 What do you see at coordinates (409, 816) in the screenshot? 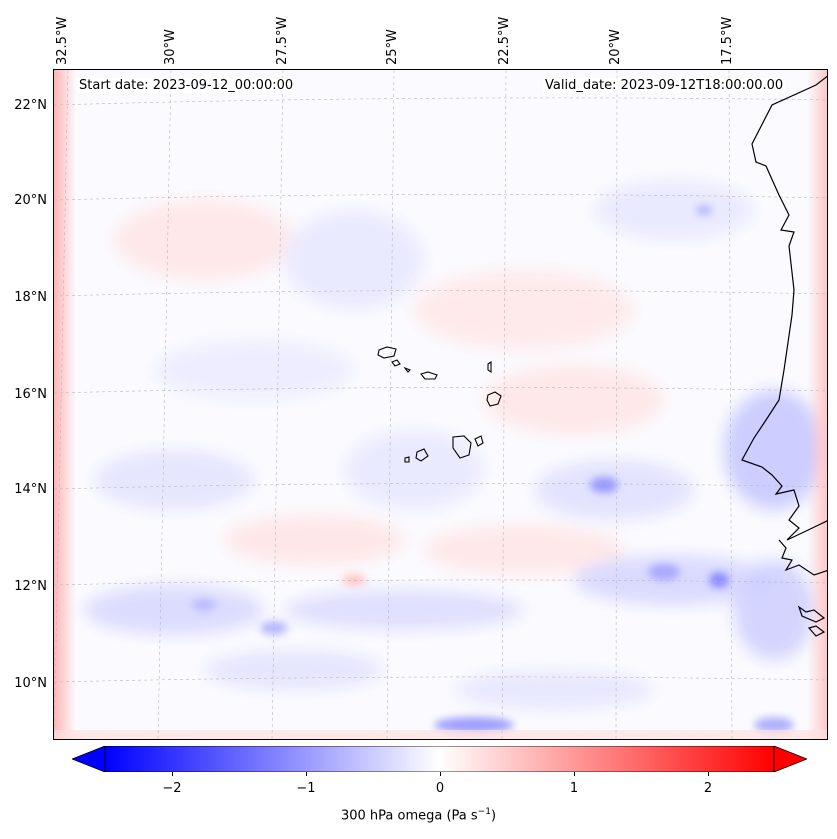
I see `colorbar-label-main: 300 hPa omega (Pa s` at bounding box center [409, 816].